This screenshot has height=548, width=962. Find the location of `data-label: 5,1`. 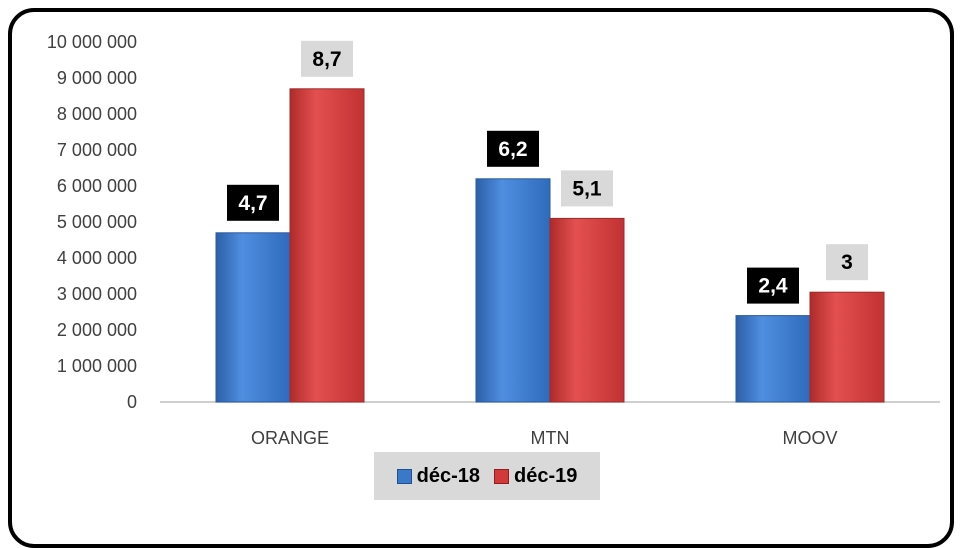

data-label: 5,1 is located at coordinates (587, 188).